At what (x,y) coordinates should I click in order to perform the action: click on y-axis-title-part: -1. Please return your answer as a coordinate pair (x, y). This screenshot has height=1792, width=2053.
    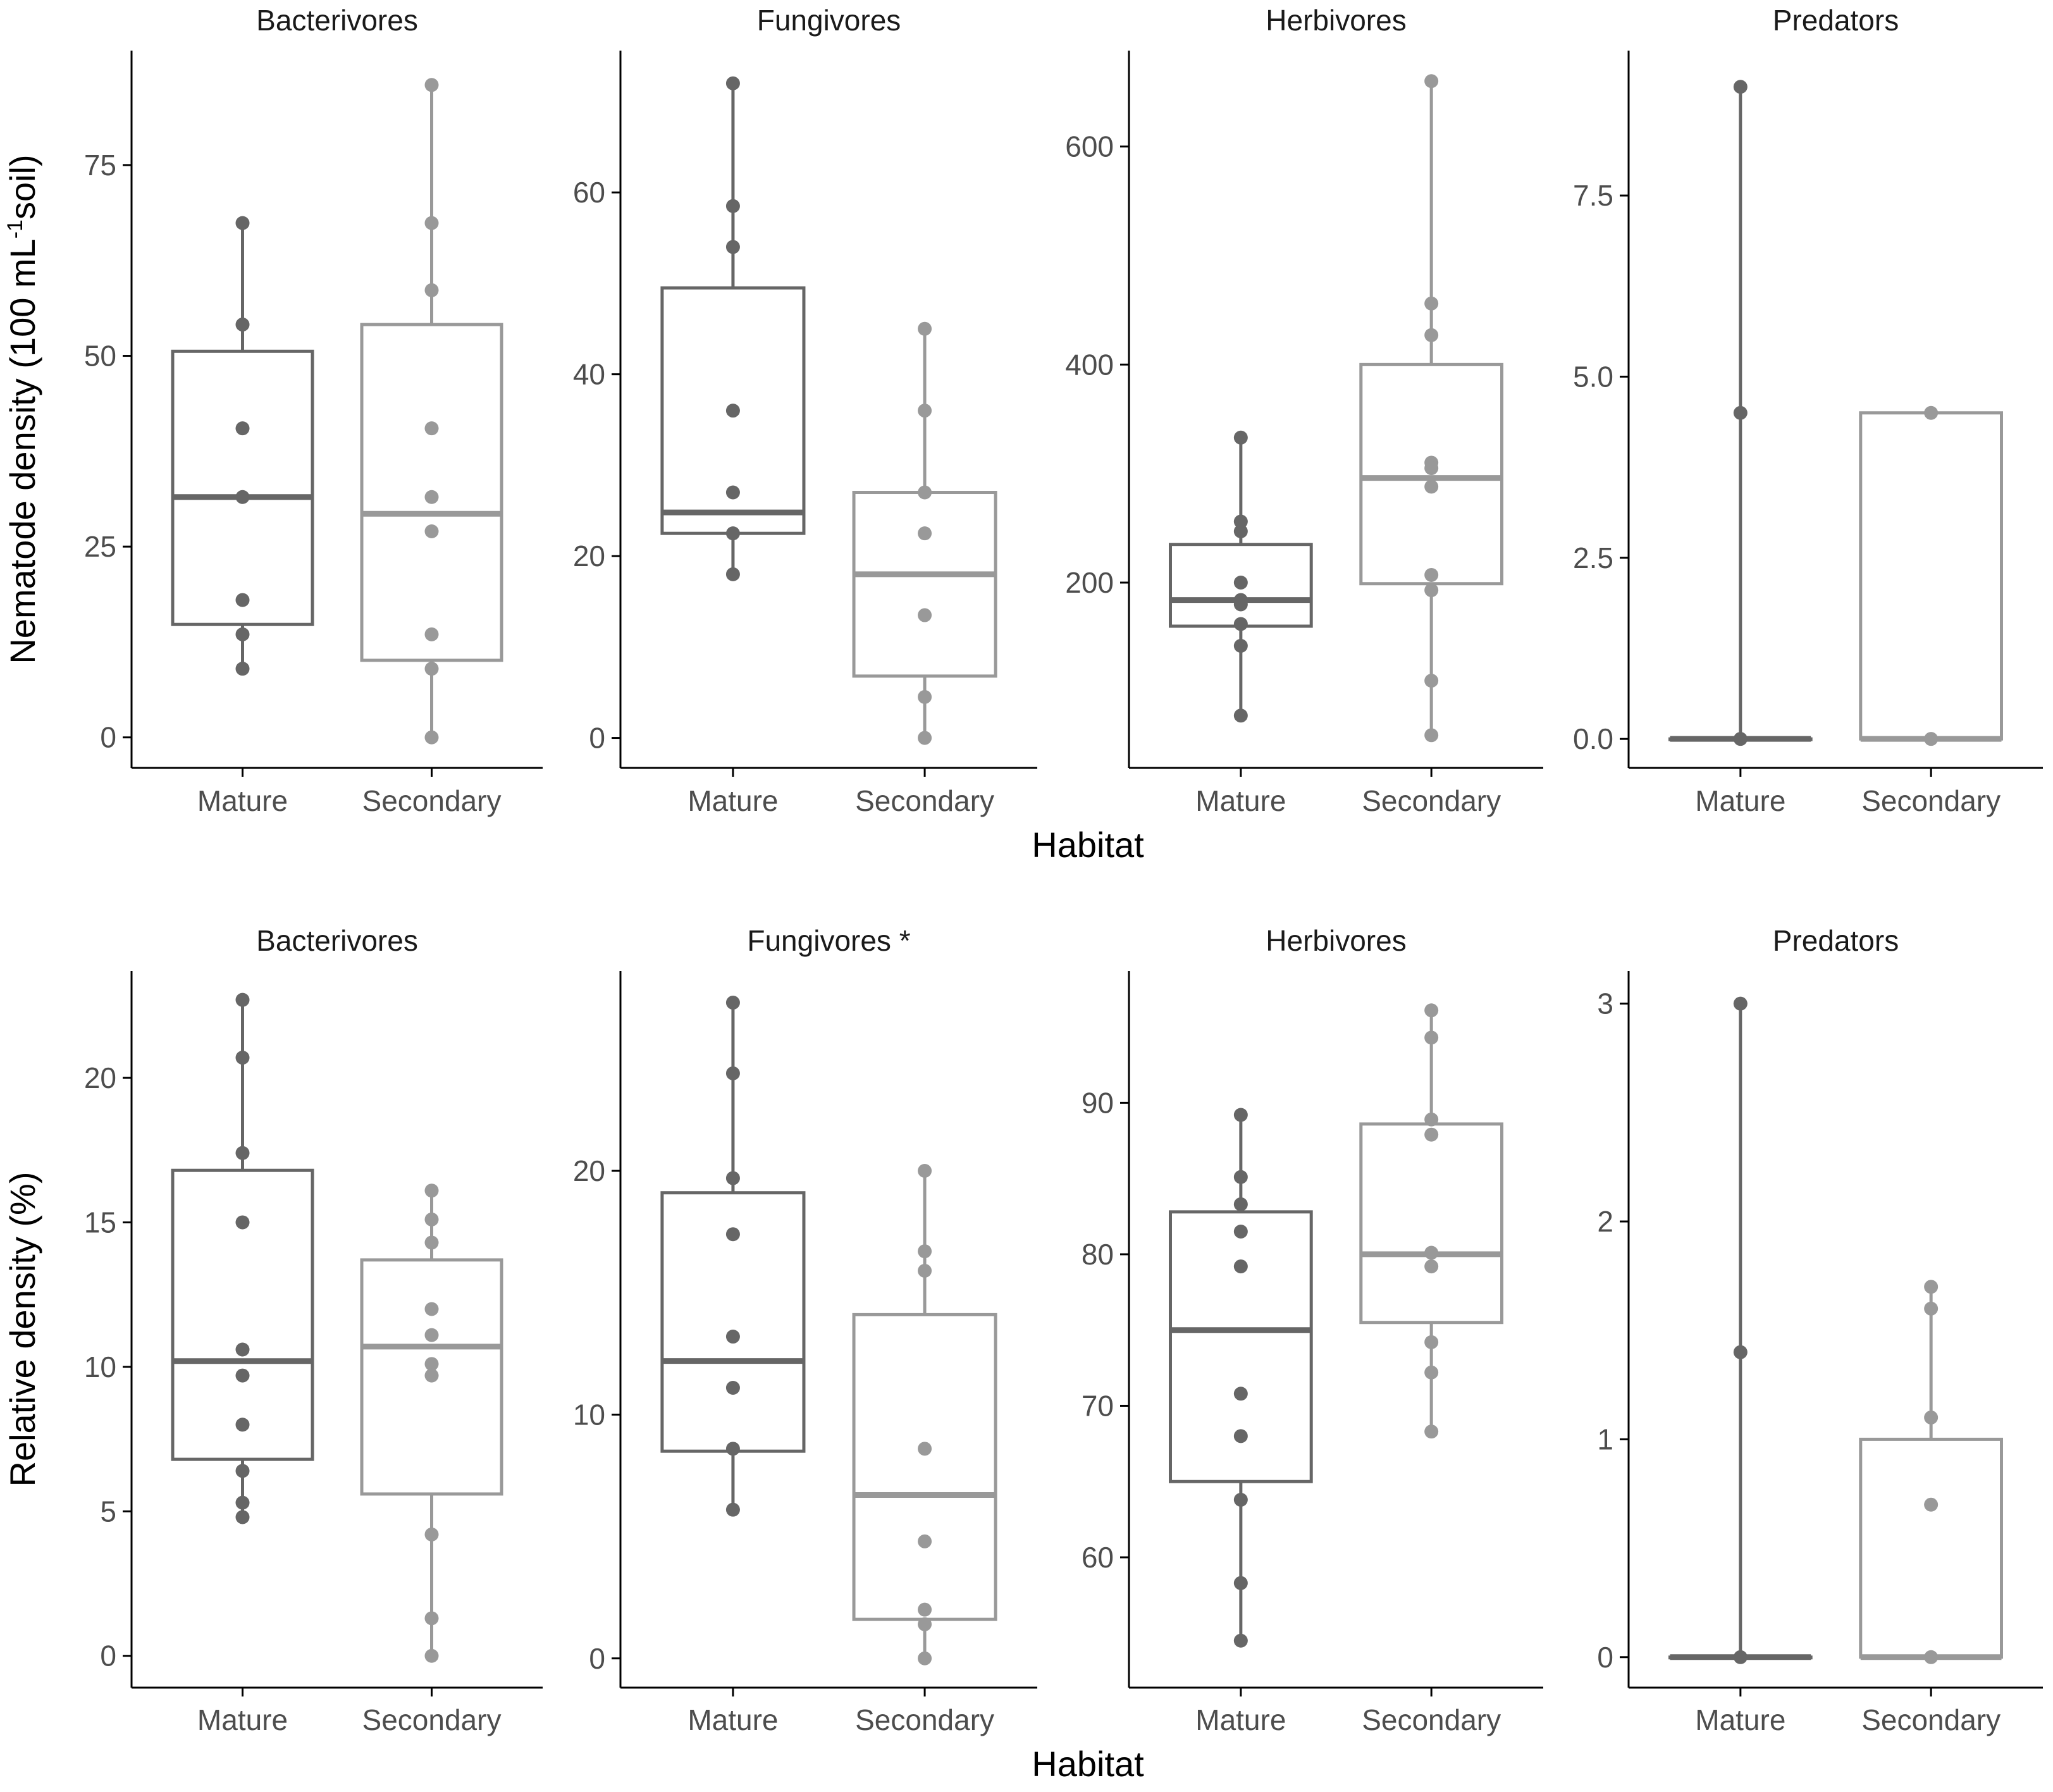
    Looking at the image, I should click on (15, 228).